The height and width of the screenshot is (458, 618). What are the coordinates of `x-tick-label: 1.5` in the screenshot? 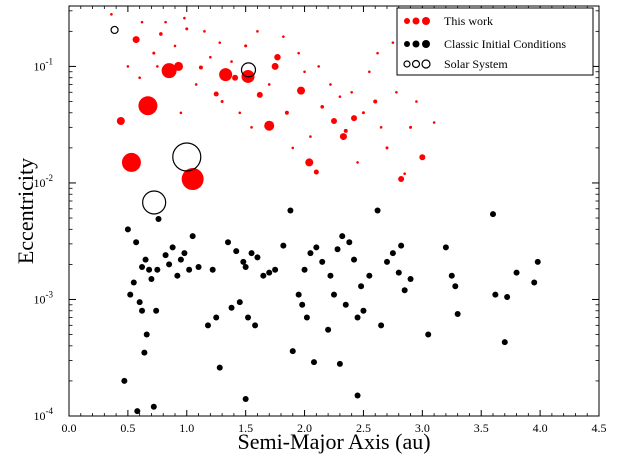 It's located at (245, 428).